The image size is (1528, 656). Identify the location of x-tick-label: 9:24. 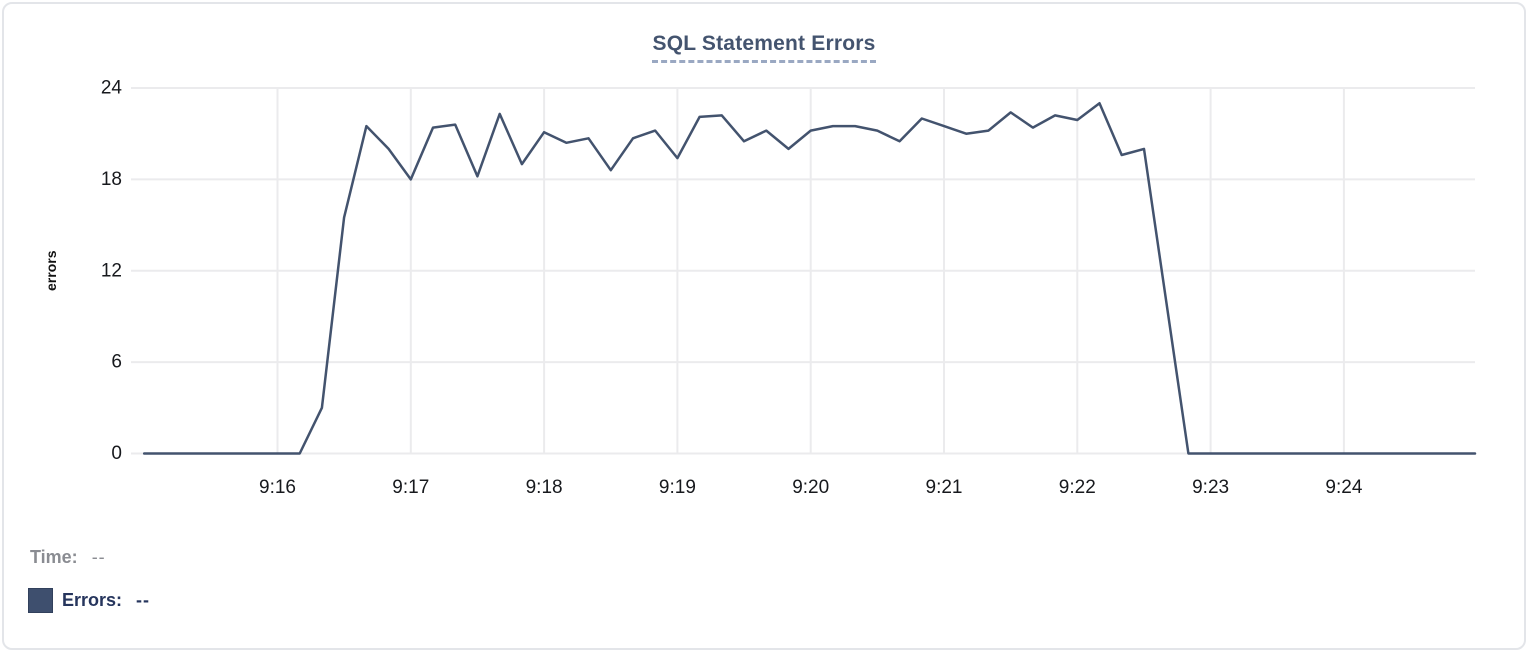
(1343, 487).